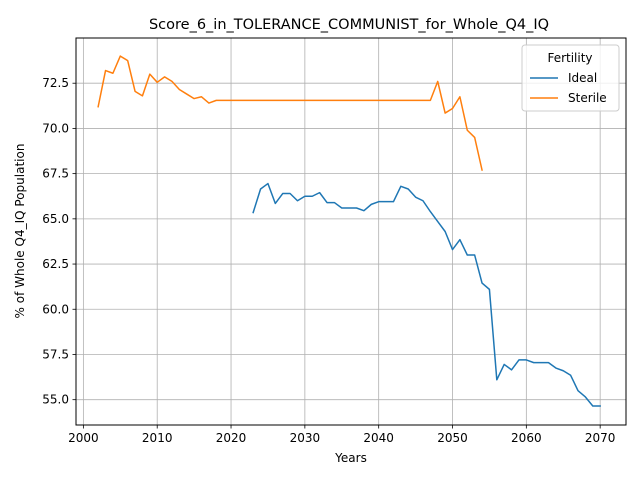  Describe the element at coordinates (55, 128) in the screenshot. I see `y-tick-label: 70.0` at that location.